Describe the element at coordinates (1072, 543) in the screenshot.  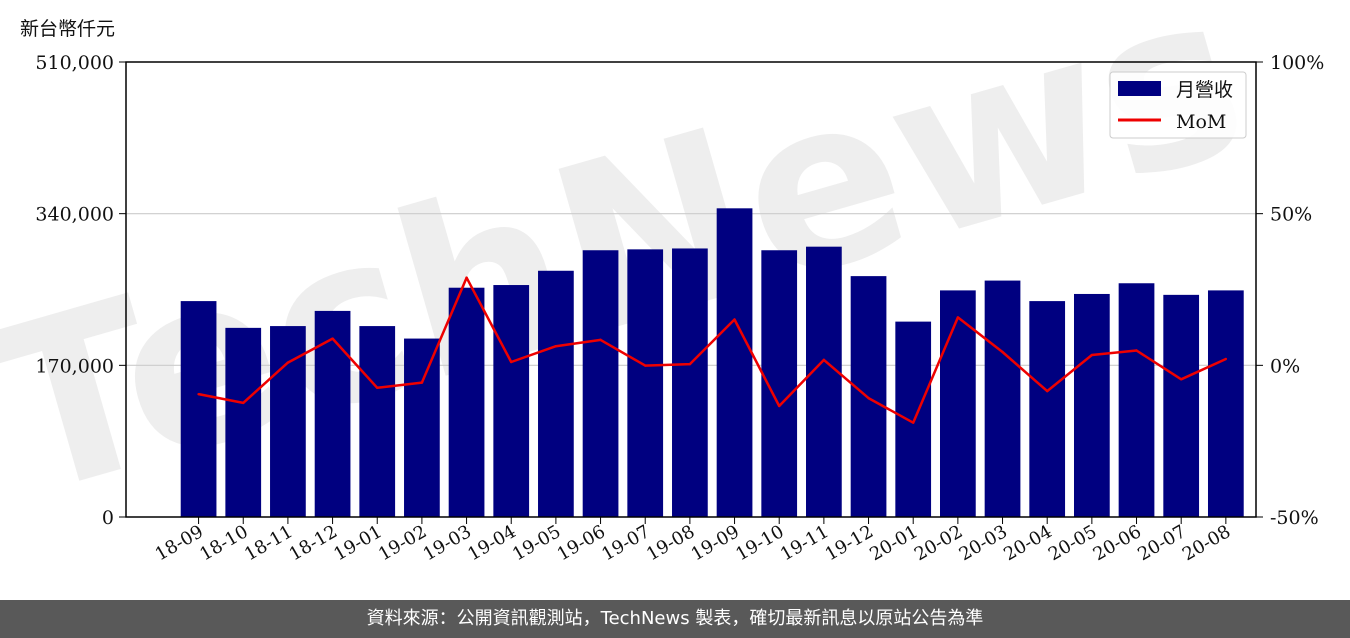
I see `x-tick-label: 20-05` at that location.